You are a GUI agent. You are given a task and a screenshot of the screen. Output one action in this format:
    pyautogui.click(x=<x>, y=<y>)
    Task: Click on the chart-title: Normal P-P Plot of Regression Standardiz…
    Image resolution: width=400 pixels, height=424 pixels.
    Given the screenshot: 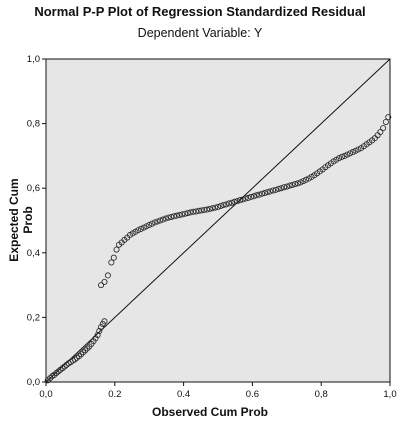 What is the action you would take?
    pyautogui.click(x=200, y=11)
    